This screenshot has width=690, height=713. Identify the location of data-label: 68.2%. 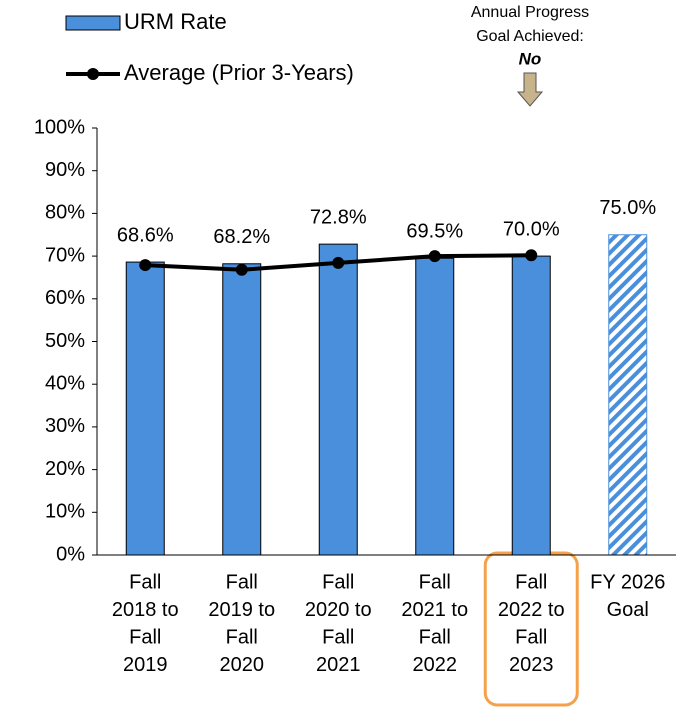
(241, 237).